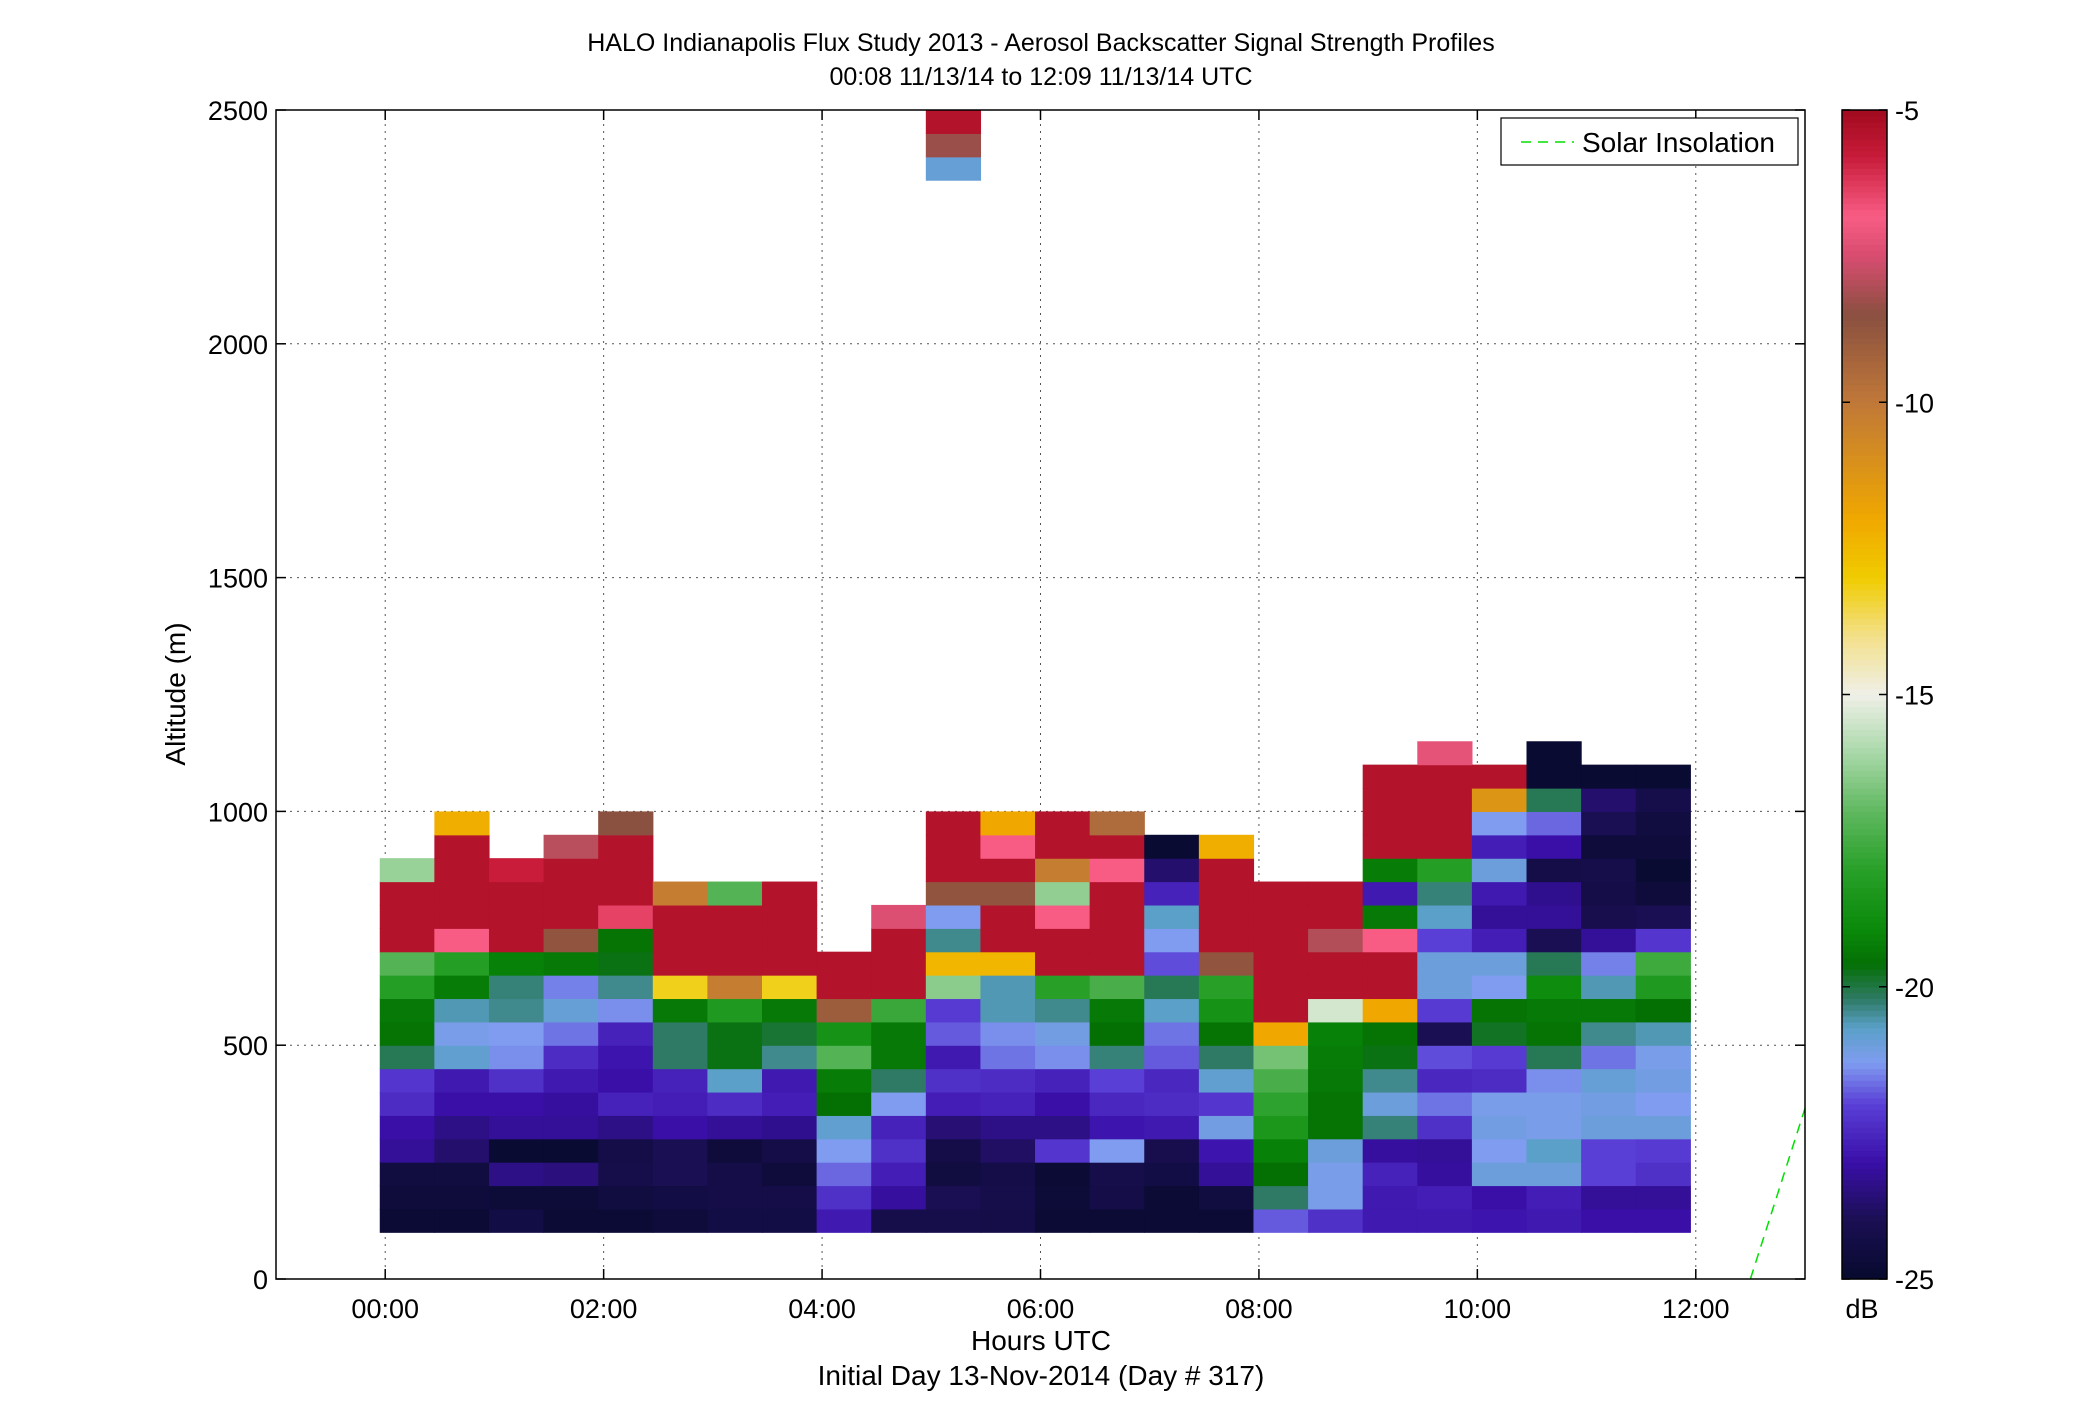  I want to click on colorbar-tick-label: -15, so click(1914, 696).